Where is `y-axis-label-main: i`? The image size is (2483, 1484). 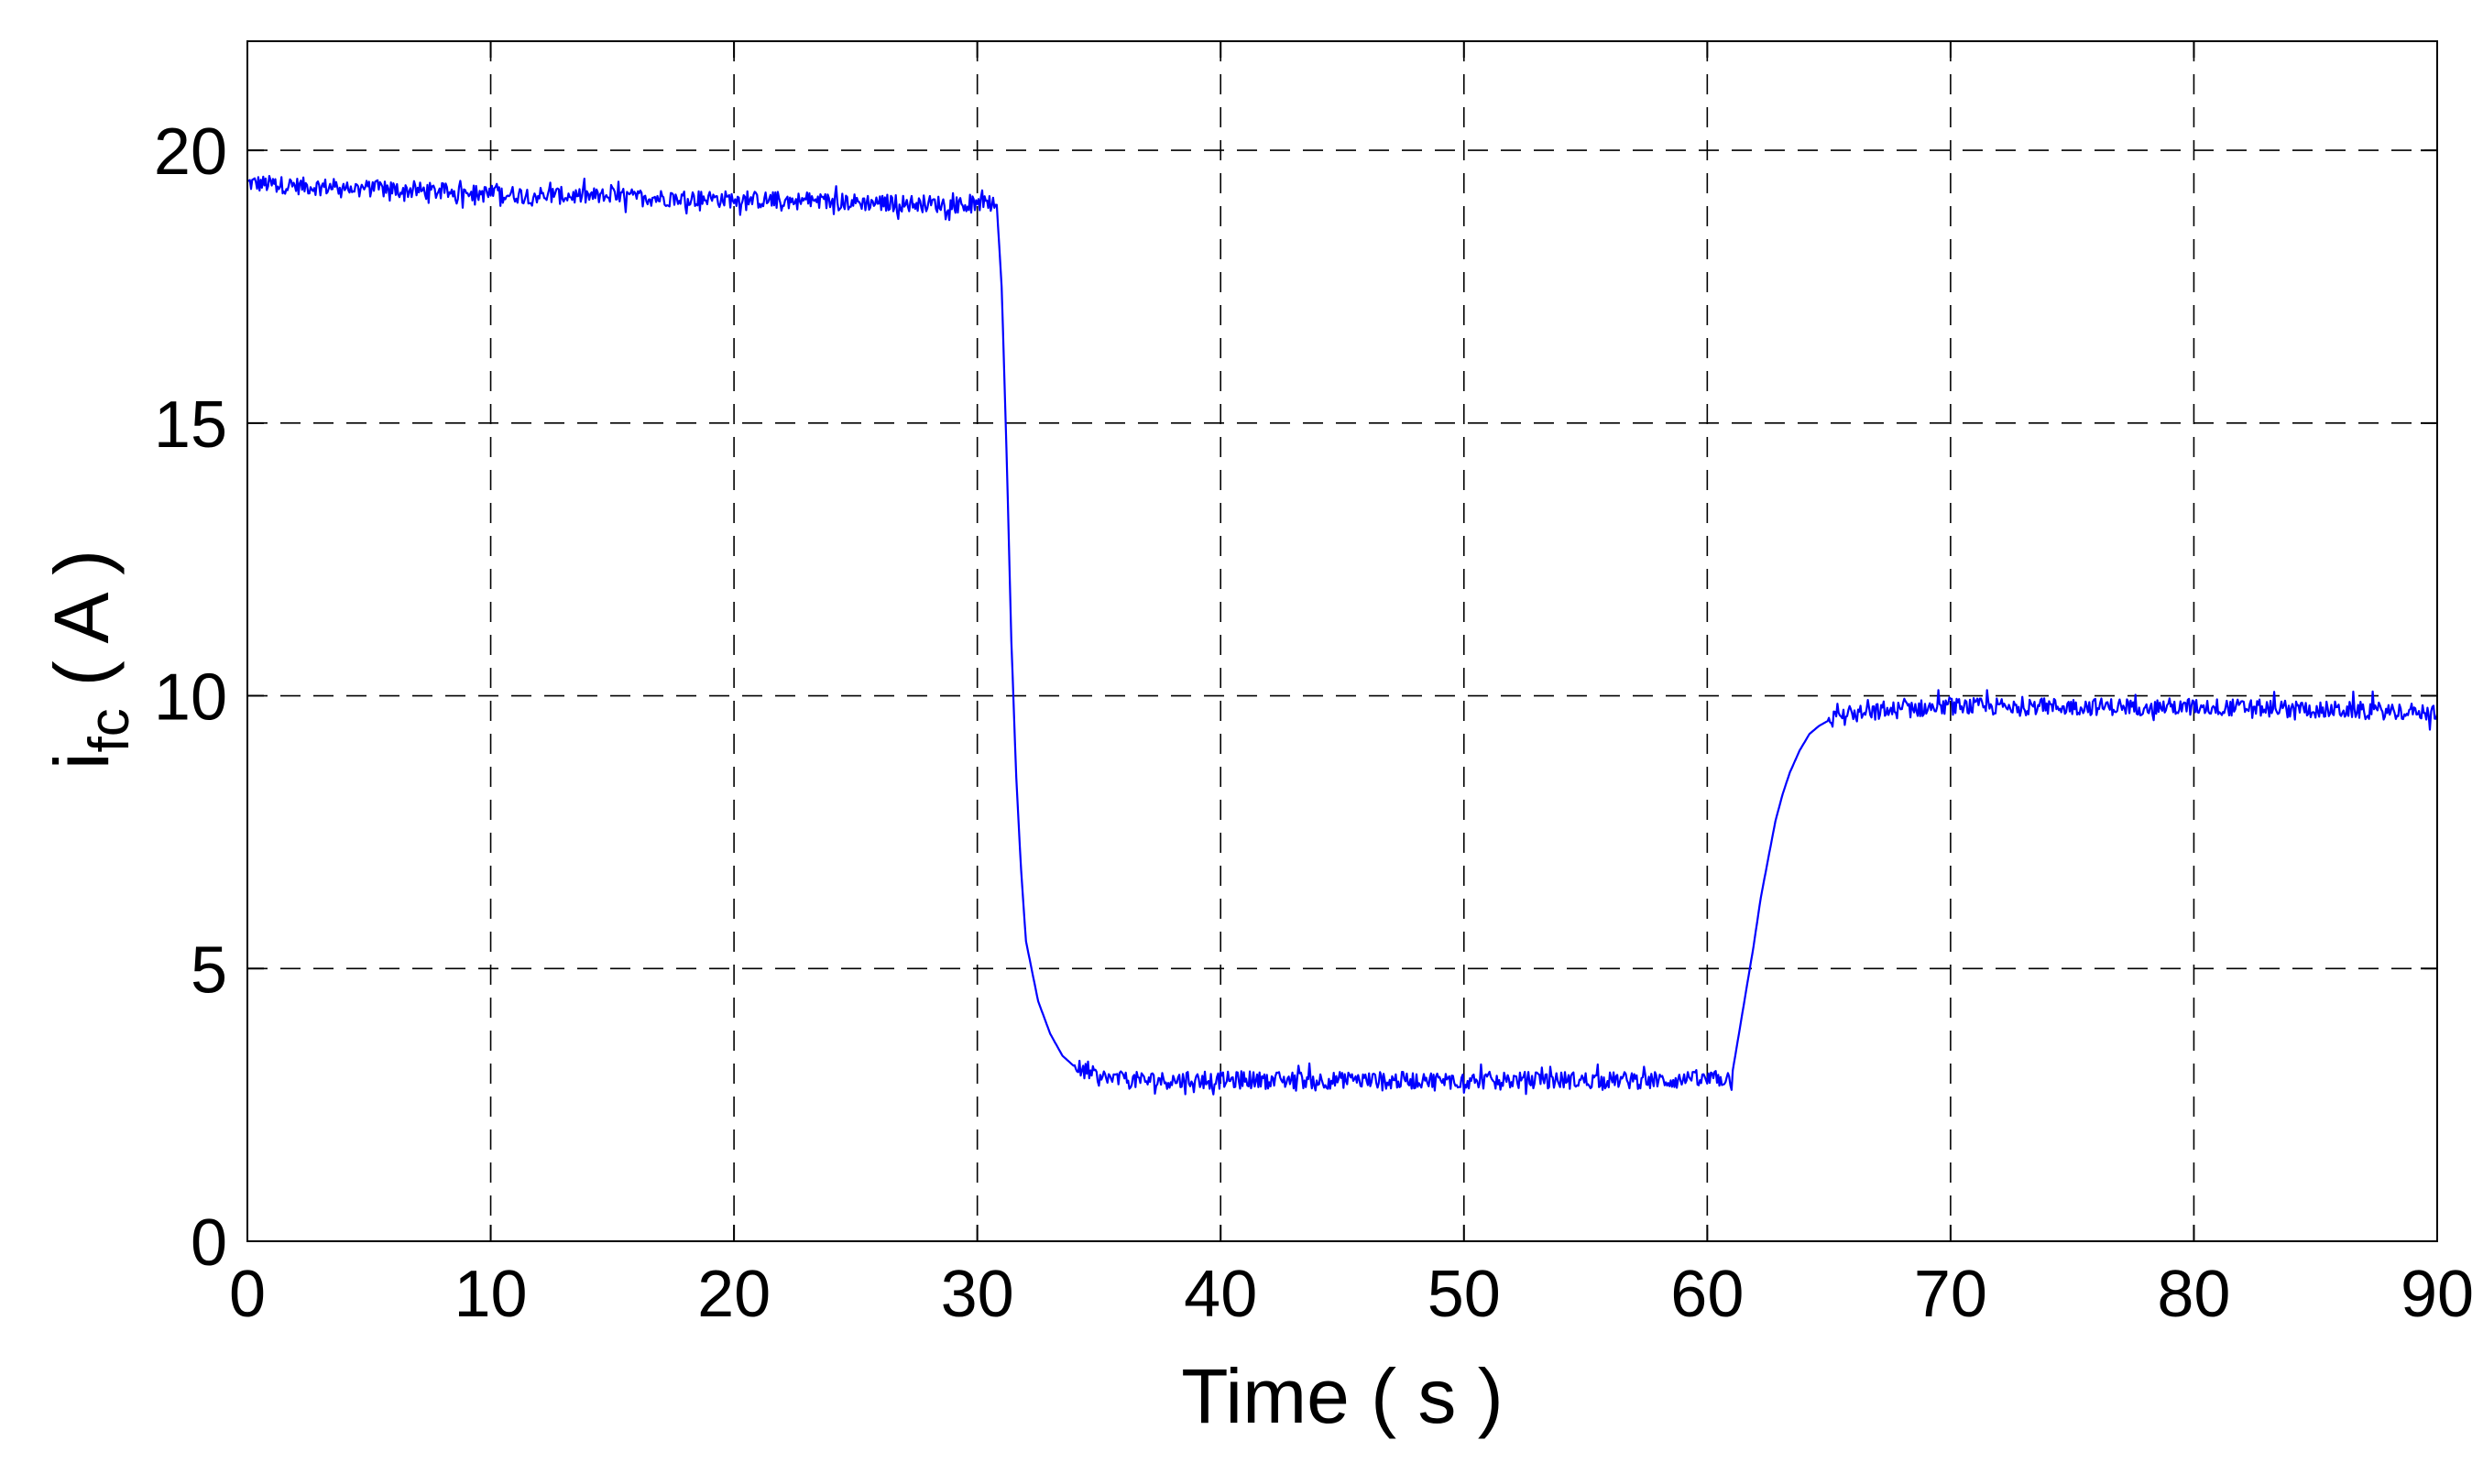 y-axis-label-main: i is located at coordinates (82, 761).